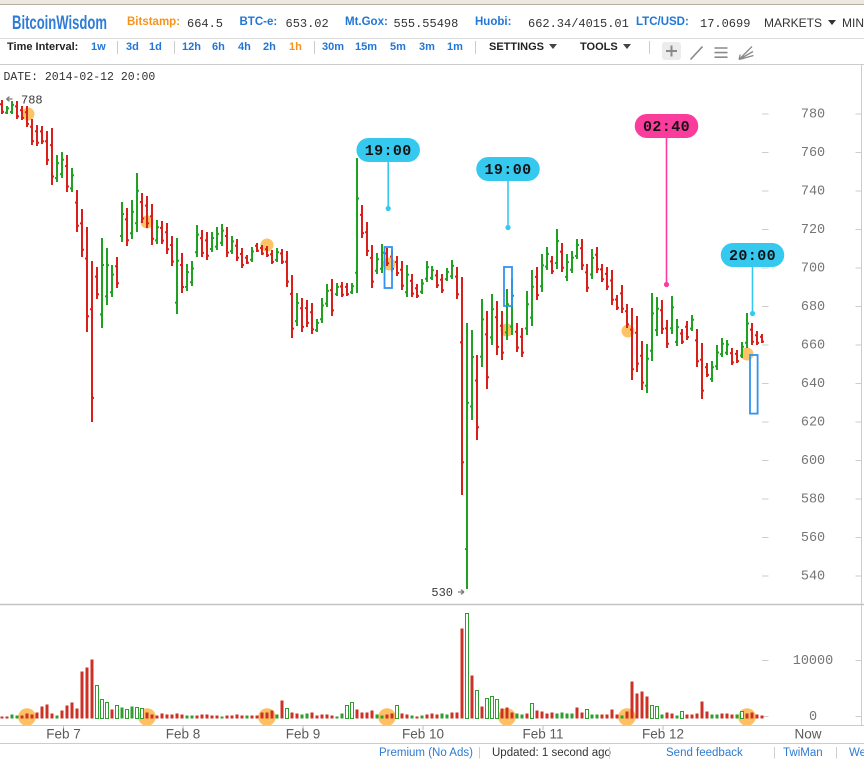  I want to click on svg-text: 20:00, so click(752, 256).